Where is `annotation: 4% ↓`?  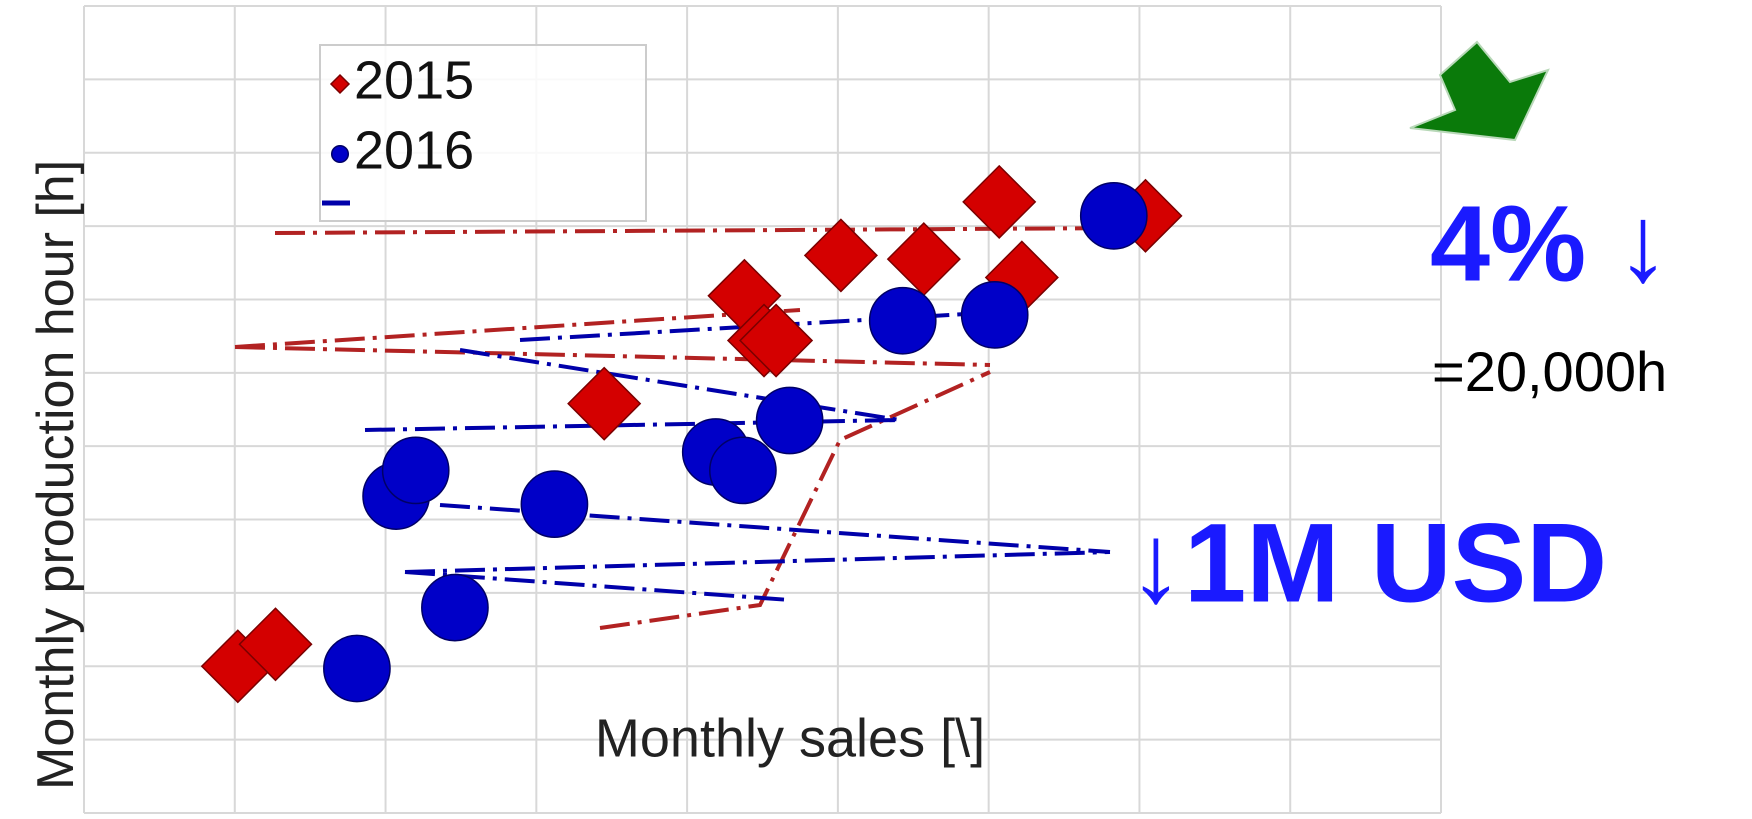
annotation: 4% ↓ is located at coordinates (1550, 243).